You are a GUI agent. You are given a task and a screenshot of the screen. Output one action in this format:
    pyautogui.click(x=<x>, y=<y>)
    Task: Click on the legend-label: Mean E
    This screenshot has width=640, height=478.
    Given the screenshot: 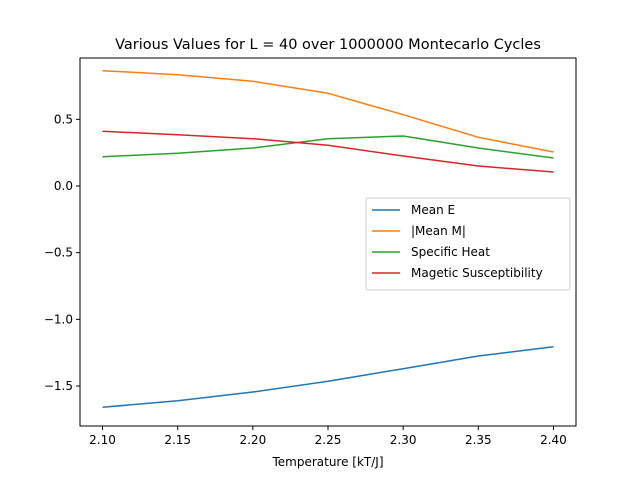 What is the action you would take?
    pyautogui.click(x=433, y=210)
    